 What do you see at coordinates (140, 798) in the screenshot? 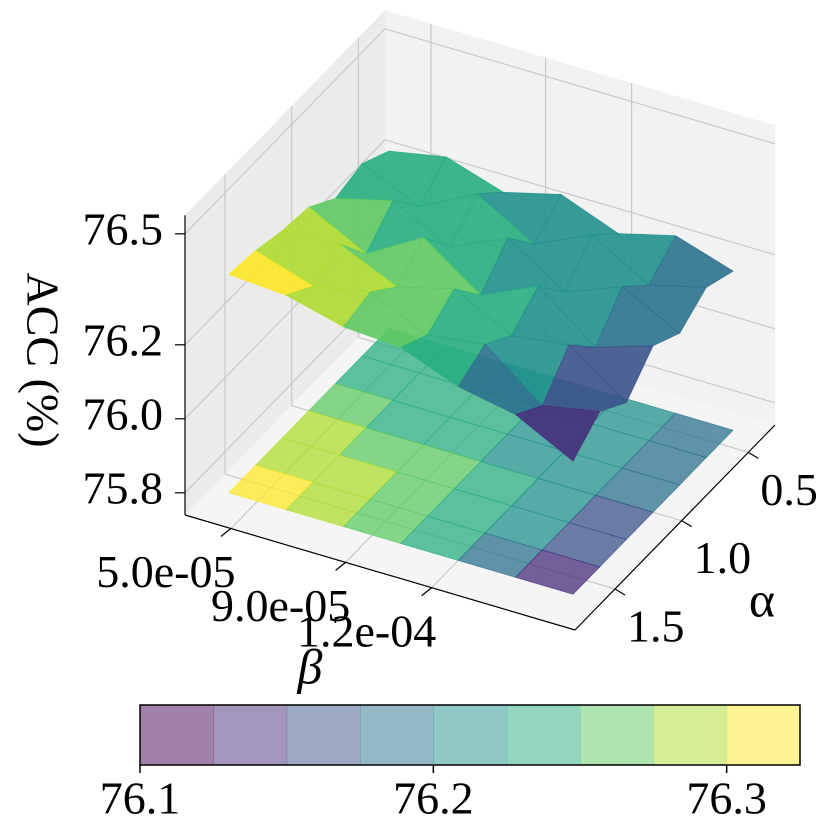
I see `colorbar-tick-label: 76.1` at bounding box center [140, 798].